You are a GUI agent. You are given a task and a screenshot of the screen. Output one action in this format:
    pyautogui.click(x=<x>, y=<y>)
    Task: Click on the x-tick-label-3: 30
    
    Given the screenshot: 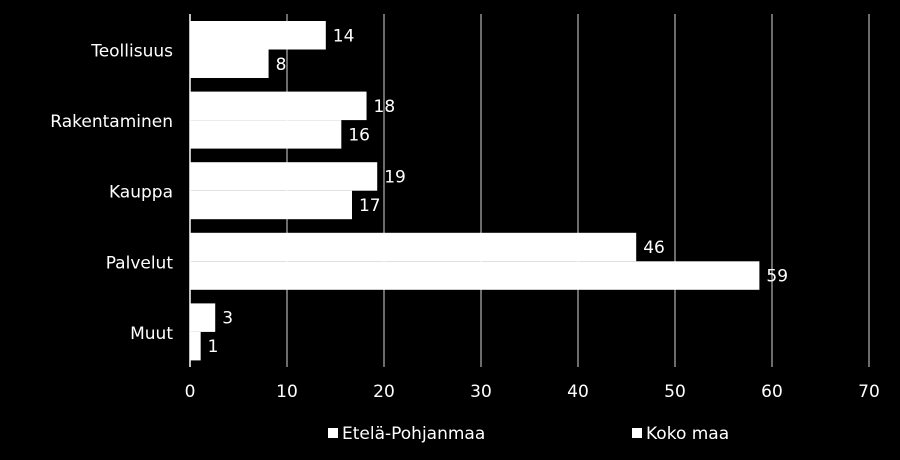 What is the action you would take?
    pyautogui.click(x=481, y=392)
    